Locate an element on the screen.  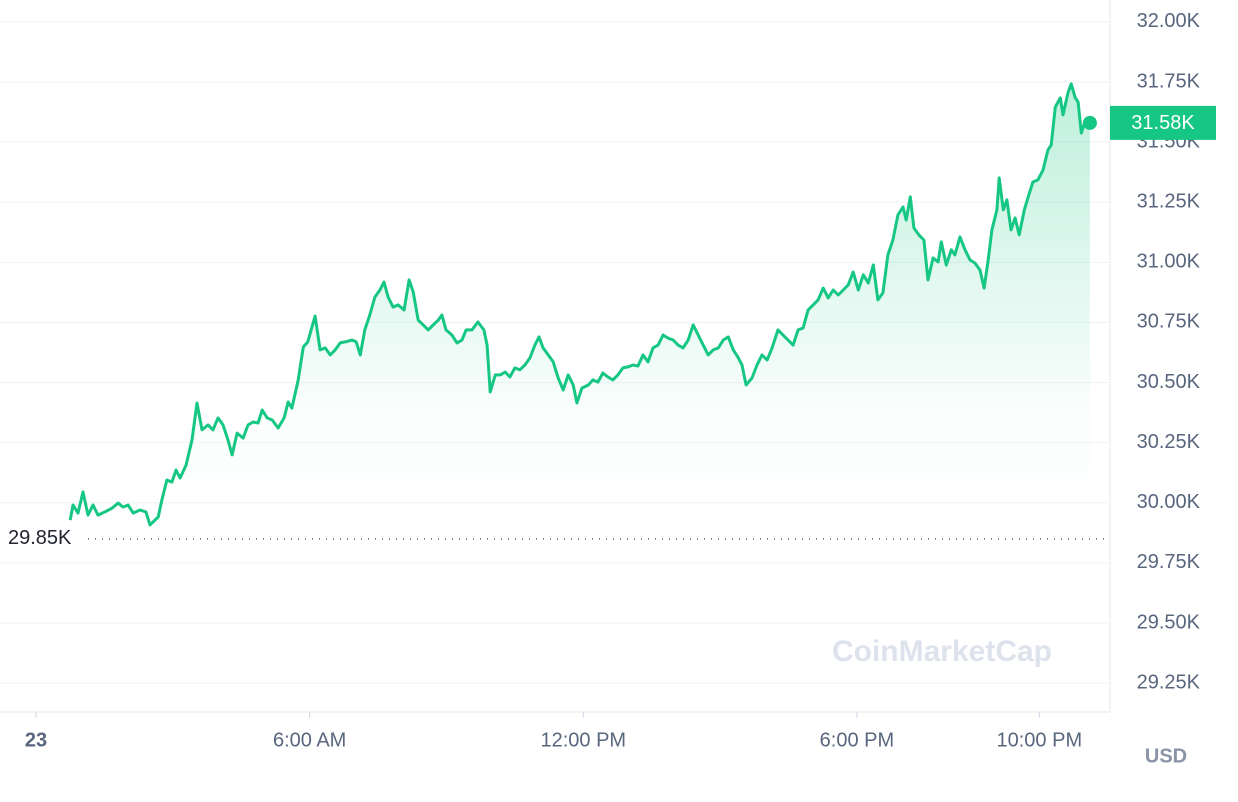
y-tick-label: 31.75K is located at coordinates (1169, 81).